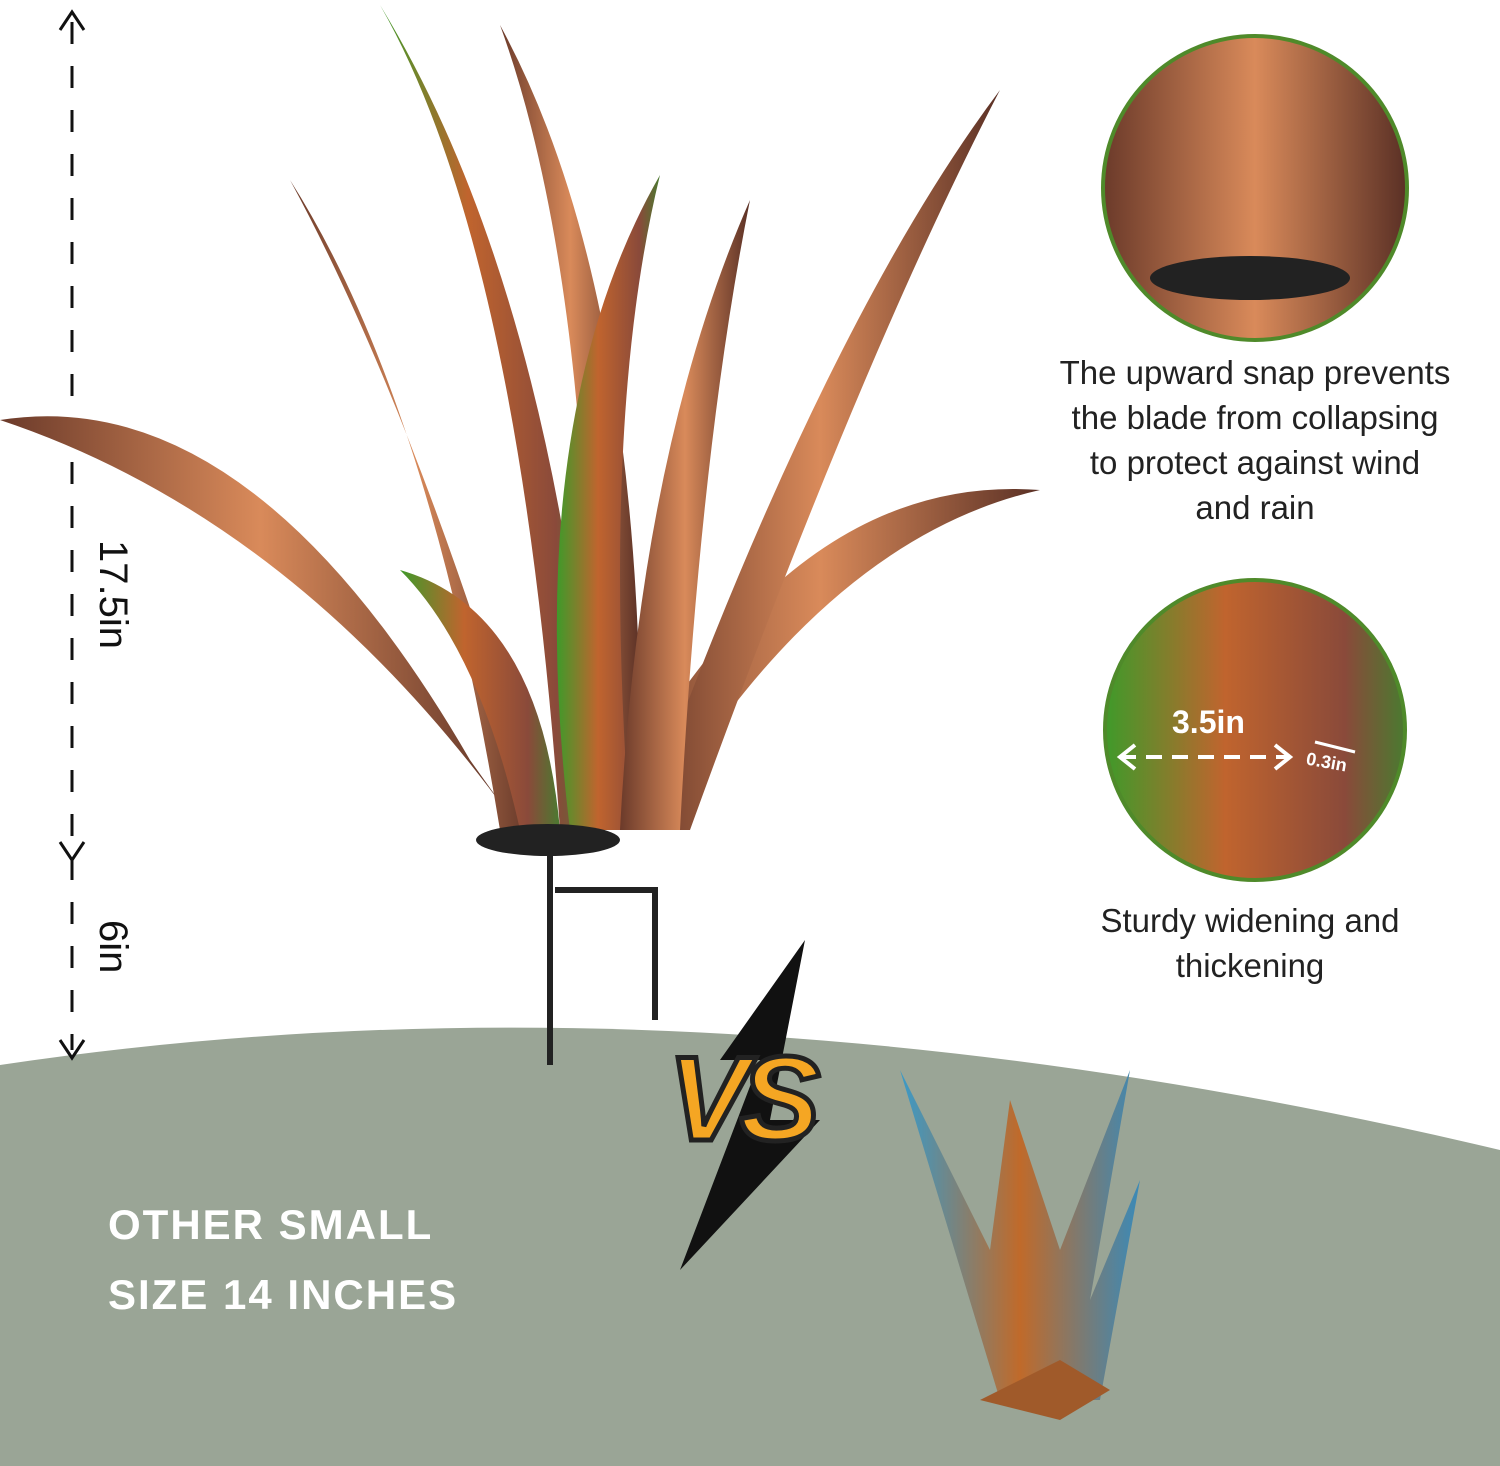 The image size is (1500, 1466). Describe the element at coordinates (743, 1099) in the screenshot. I see `vs-label: VS` at that location.